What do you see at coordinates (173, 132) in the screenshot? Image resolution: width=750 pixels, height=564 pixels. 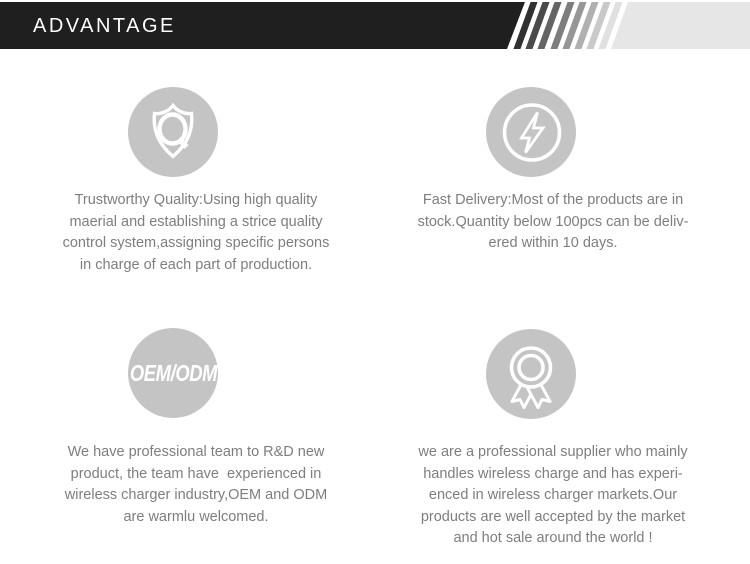 I see `shield-quality-icon` at bounding box center [173, 132].